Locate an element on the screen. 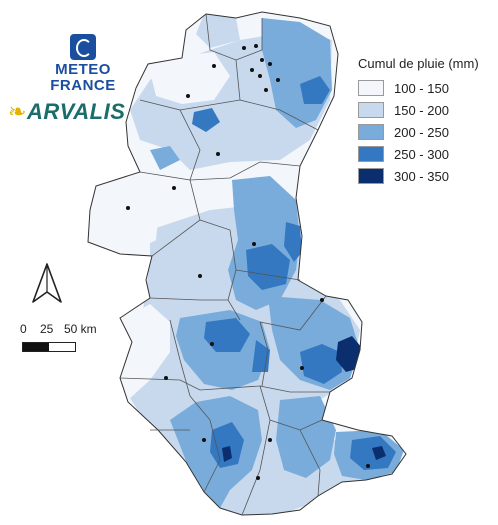 The image size is (498, 525). legend-item: 200 - 250 is located at coordinates (428, 132).